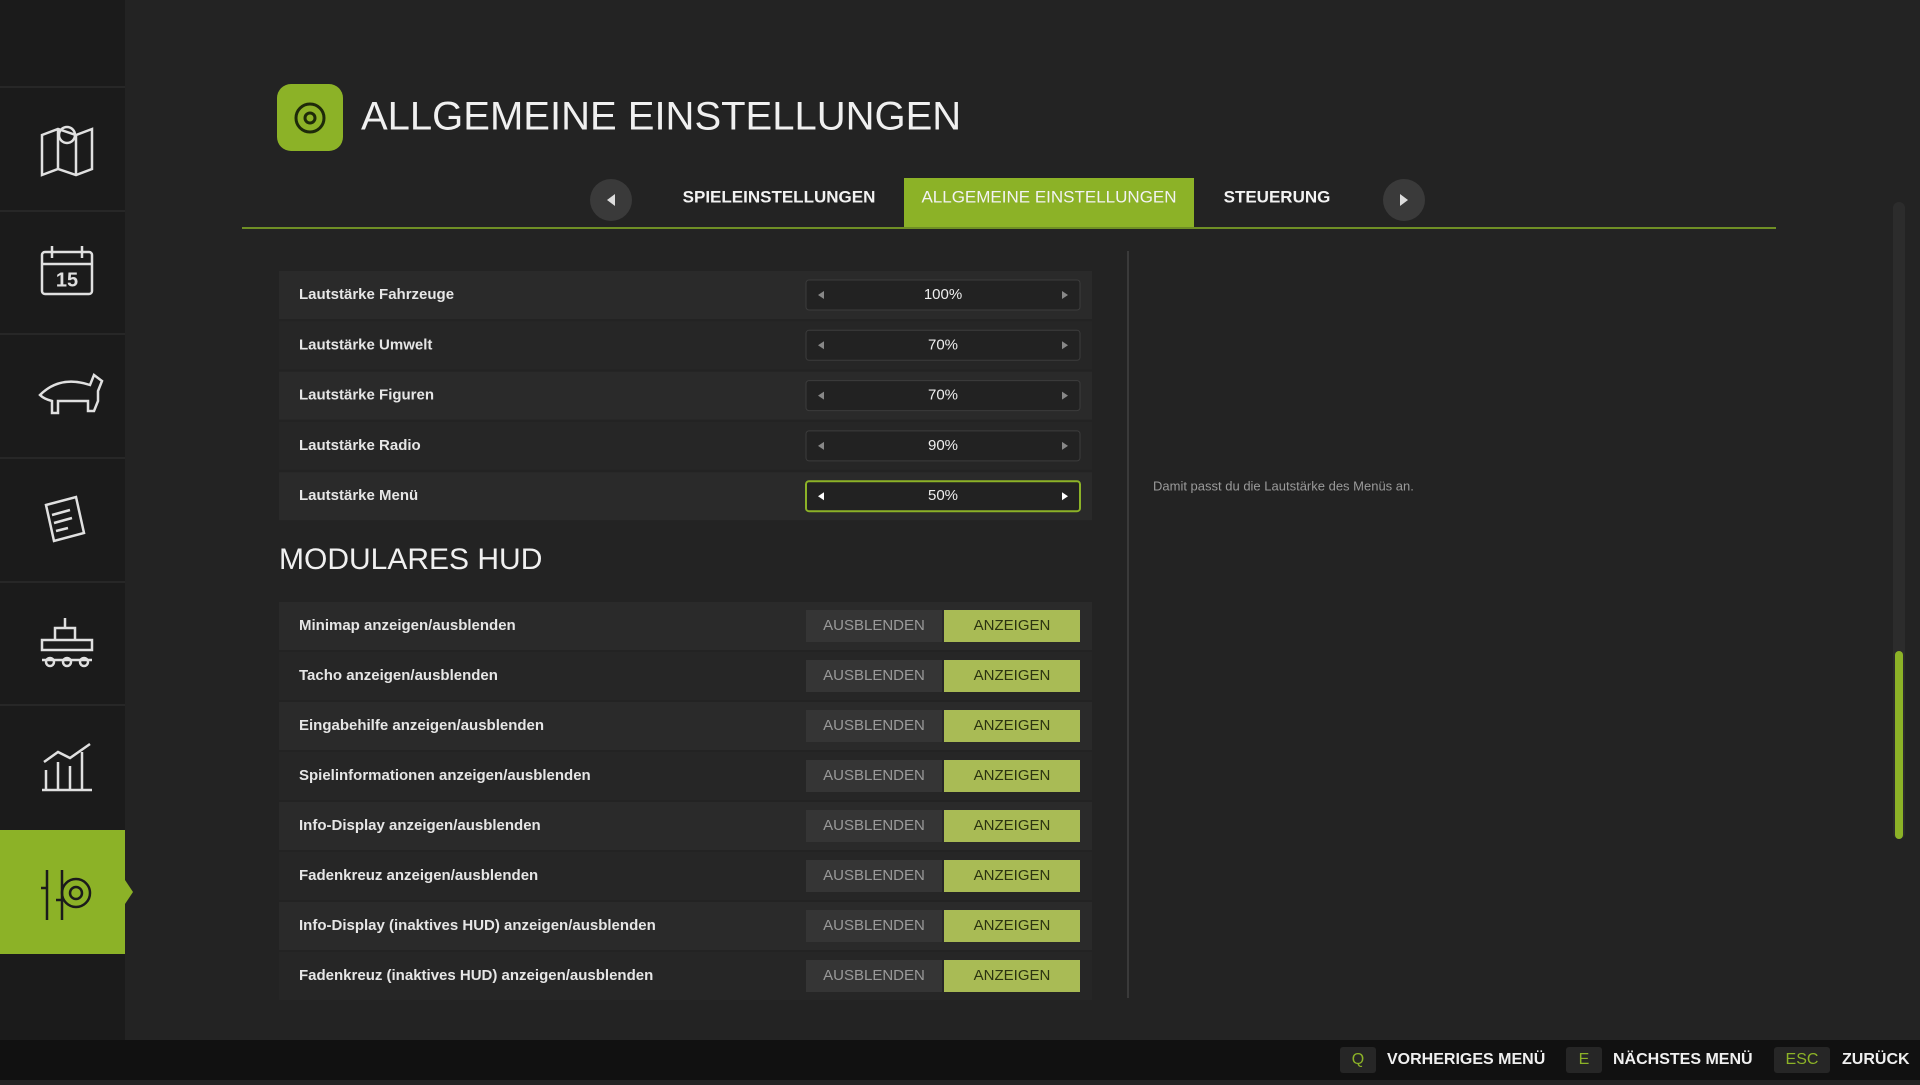 The width and height of the screenshot is (1920, 1085). Describe the element at coordinates (1277, 196) in the screenshot. I see `tab-label: STEUERUNG` at that location.